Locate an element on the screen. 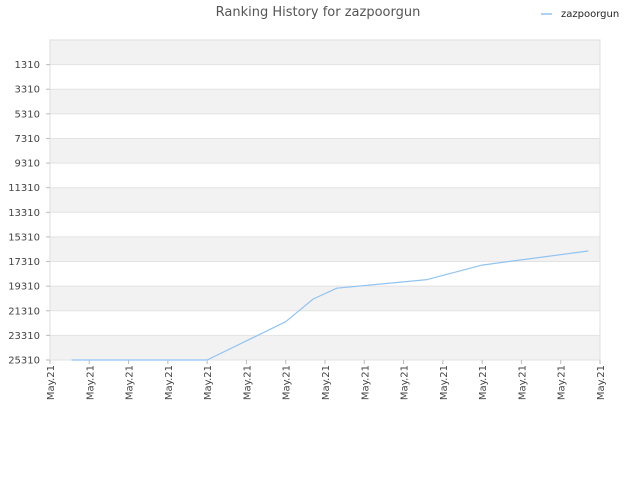  y-tick-label: 9310 is located at coordinates (27, 164).